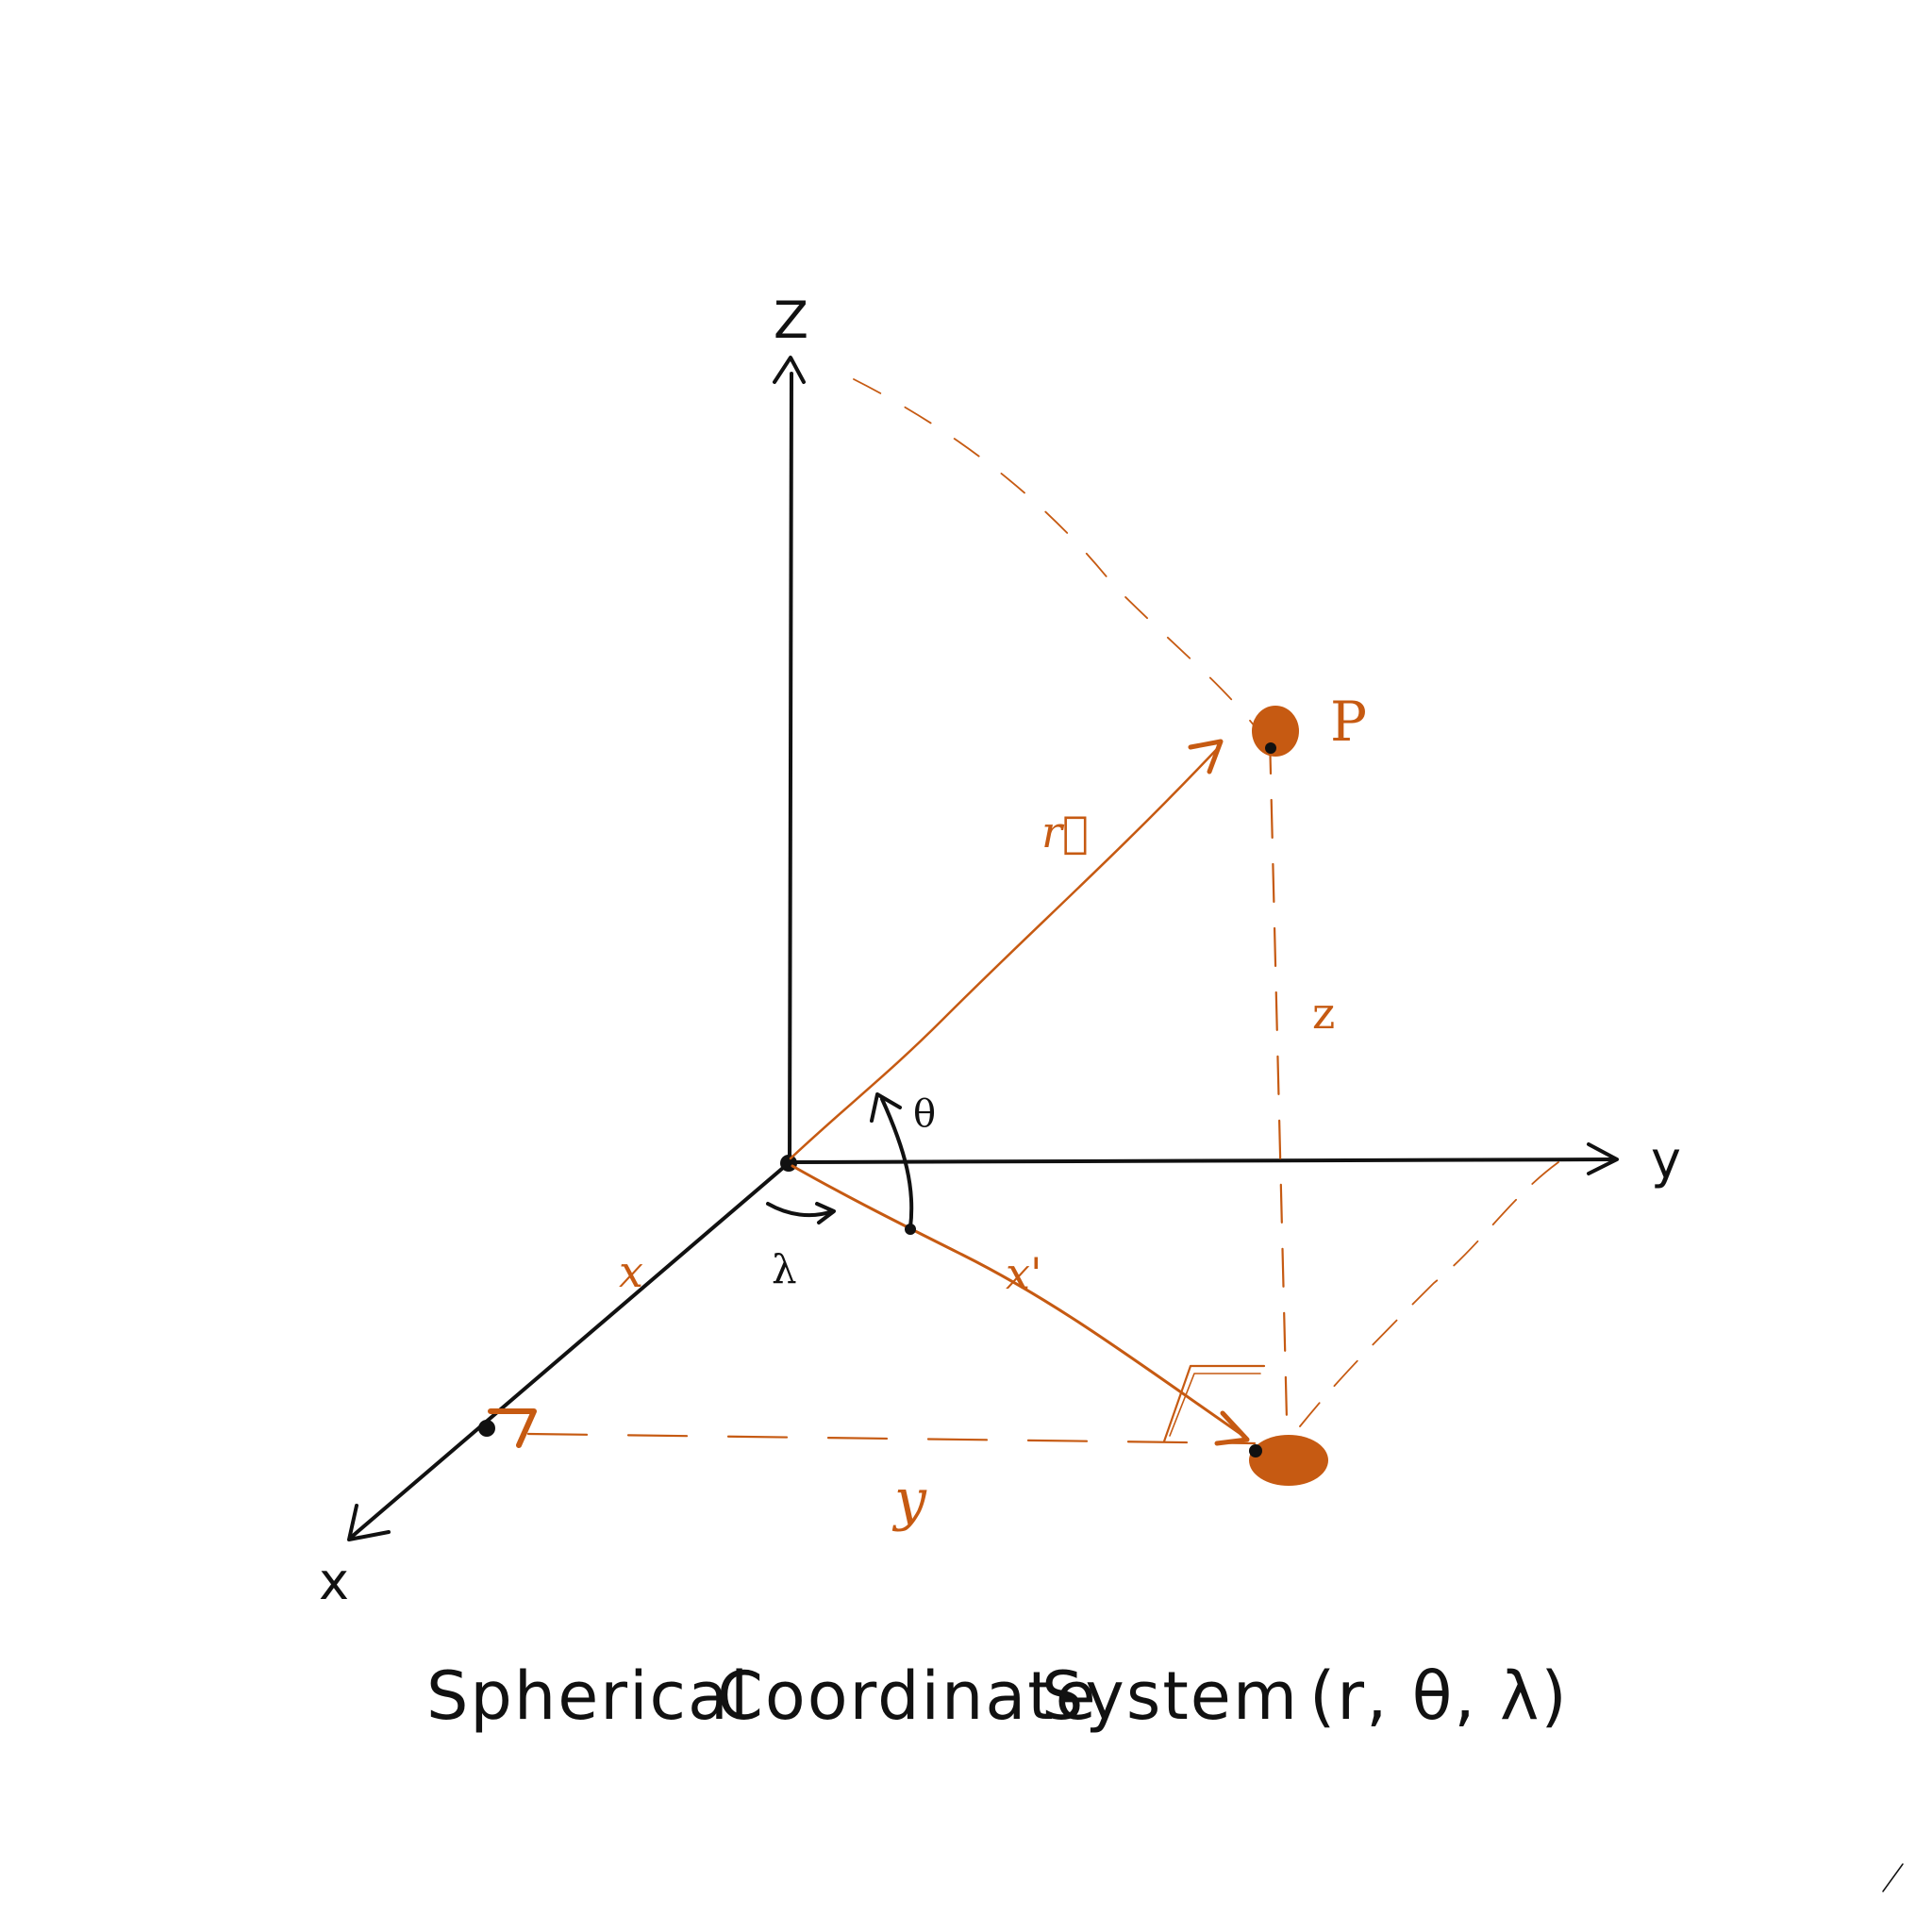 Image resolution: width=1932 pixels, height=1932 pixels. I want to click on z-dashed-drop, so click(1278, 1078).